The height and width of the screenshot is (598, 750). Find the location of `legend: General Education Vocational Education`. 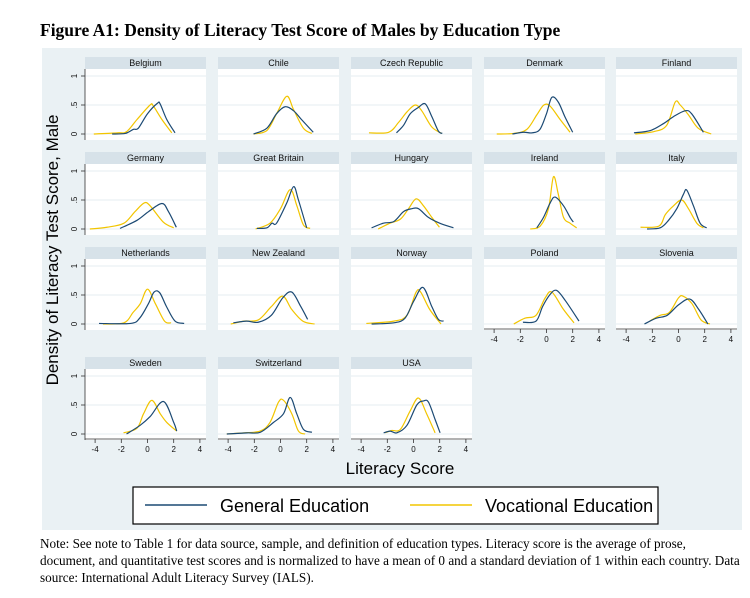

legend: General Education Vocational Education is located at coordinates (395, 505).